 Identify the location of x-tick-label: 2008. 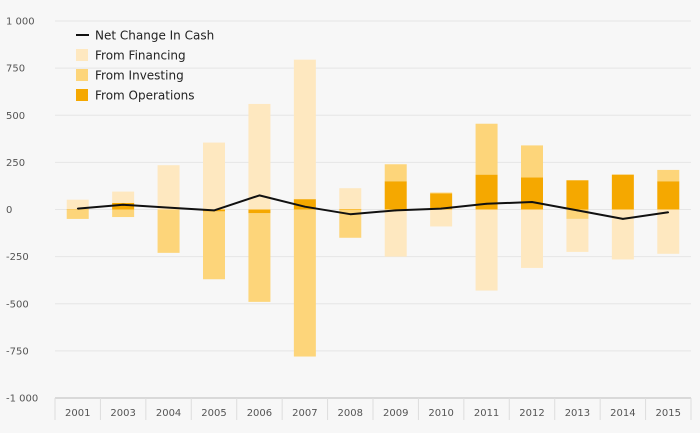
(350, 413).